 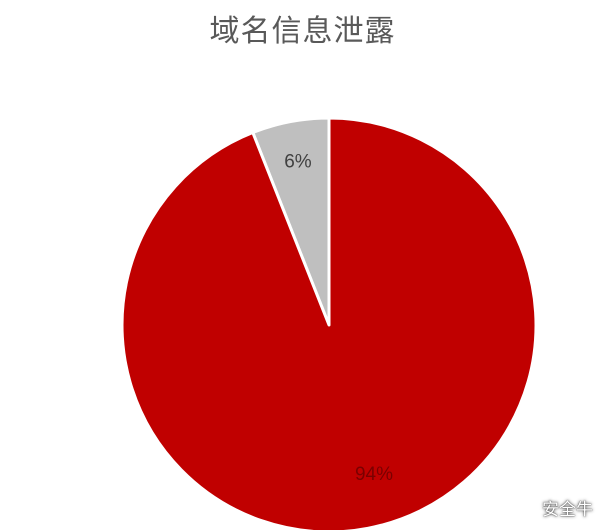 I want to click on watermark-text: 安全牛, so click(x=567, y=510).